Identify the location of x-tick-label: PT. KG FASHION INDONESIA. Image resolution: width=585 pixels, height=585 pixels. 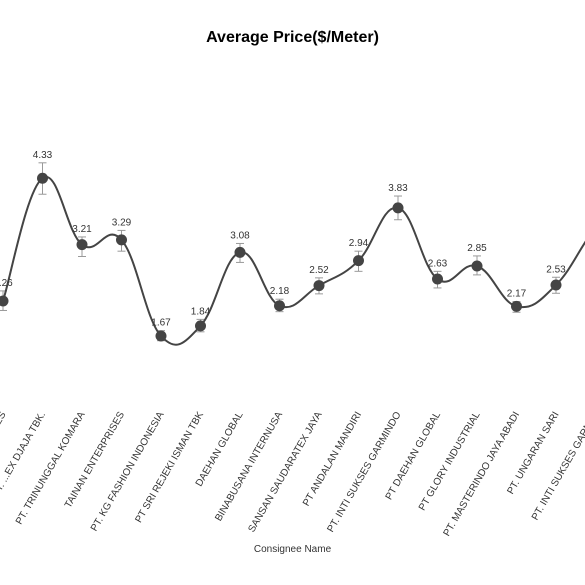
(128, 472).